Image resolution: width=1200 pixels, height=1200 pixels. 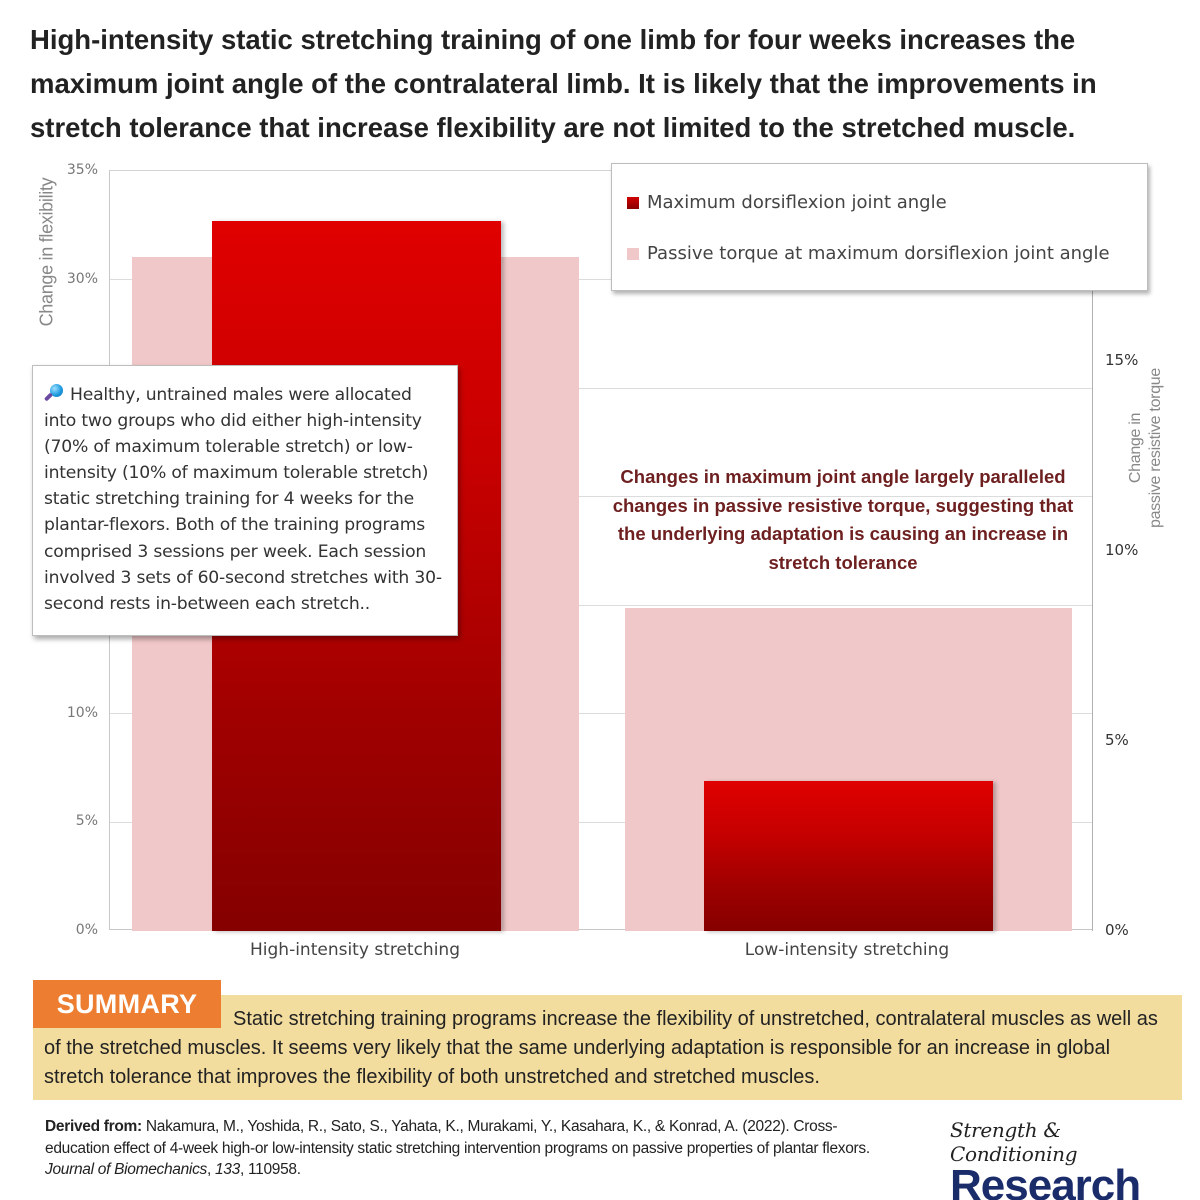 What do you see at coordinates (633, 253) in the screenshot?
I see `legend-swatch-pink` at bounding box center [633, 253].